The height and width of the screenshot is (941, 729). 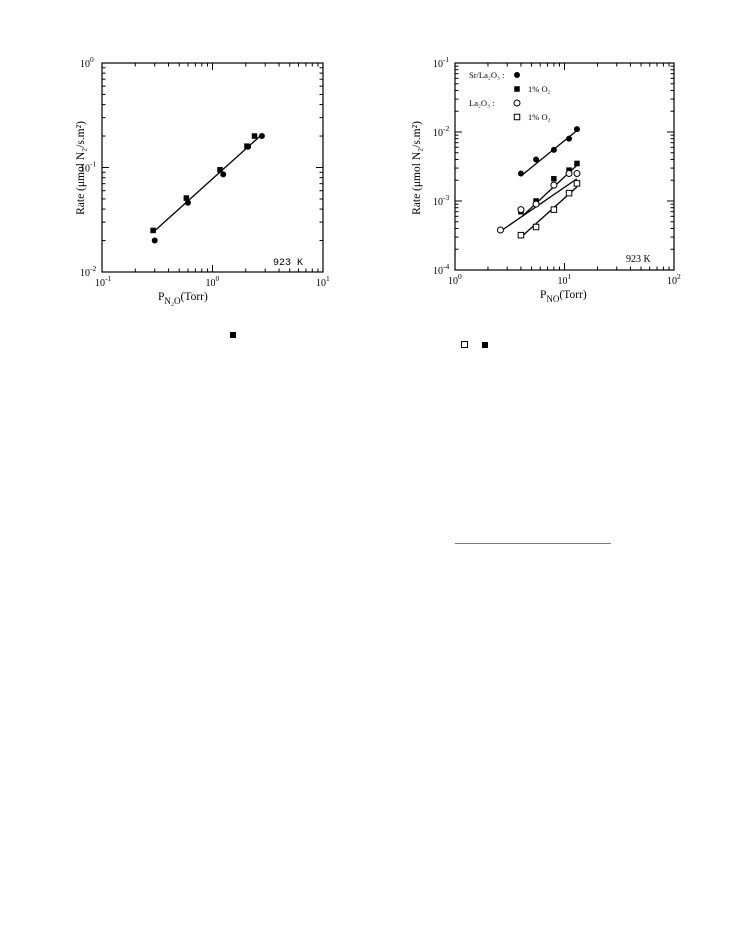 I want to click on x-tick-labels: 10⁻¹ 10⁰ 10¹, so click(x=212, y=281).